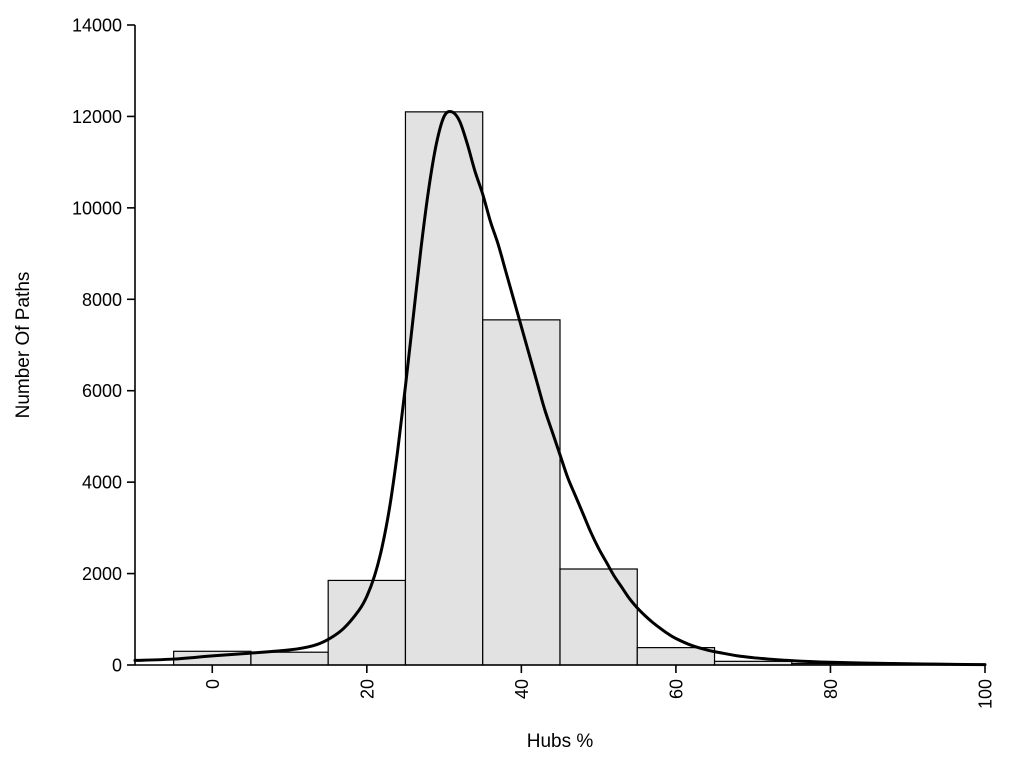  What do you see at coordinates (560, 741) in the screenshot?
I see `x-axis-title: Hubs %` at bounding box center [560, 741].